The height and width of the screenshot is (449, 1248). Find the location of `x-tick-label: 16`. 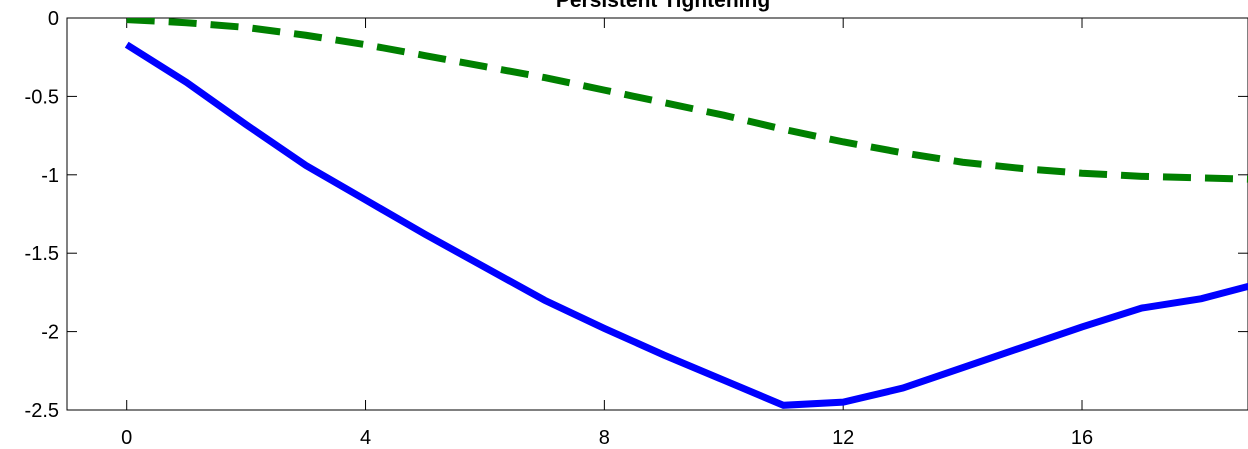

x-tick-label: 16 is located at coordinates (1082, 438).